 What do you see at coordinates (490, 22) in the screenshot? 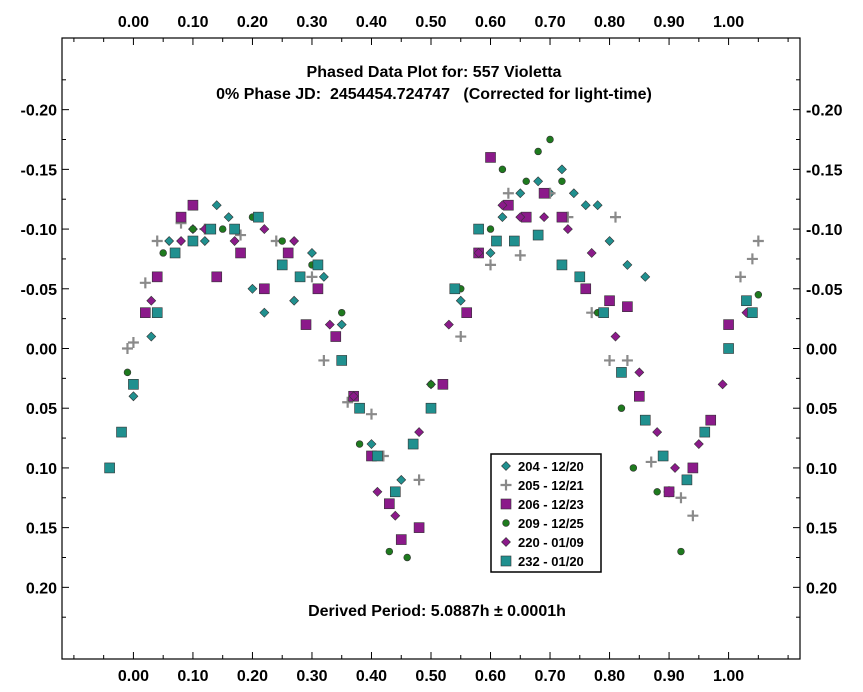
I see `x-tick-label-top: 0.60` at bounding box center [490, 22].